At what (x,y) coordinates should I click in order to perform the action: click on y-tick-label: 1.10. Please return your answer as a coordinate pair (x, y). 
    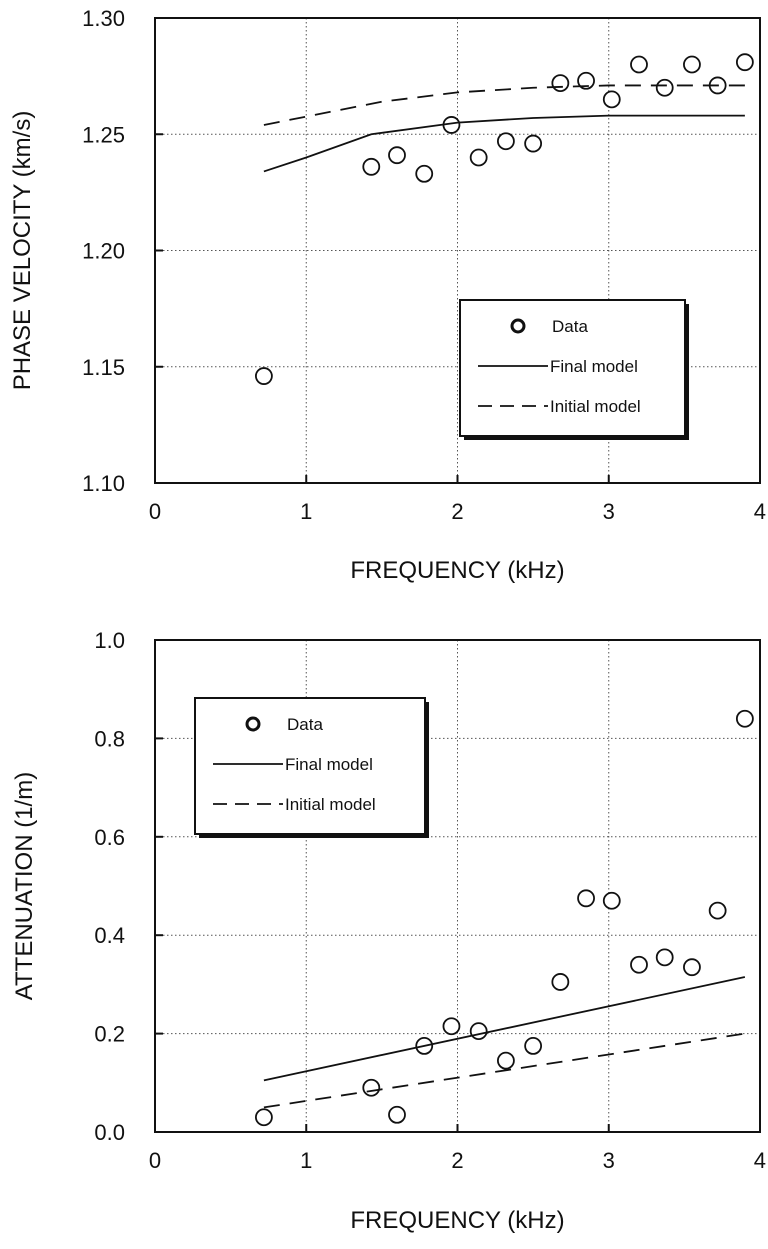
    Looking at the image, I should click on (103, 483).